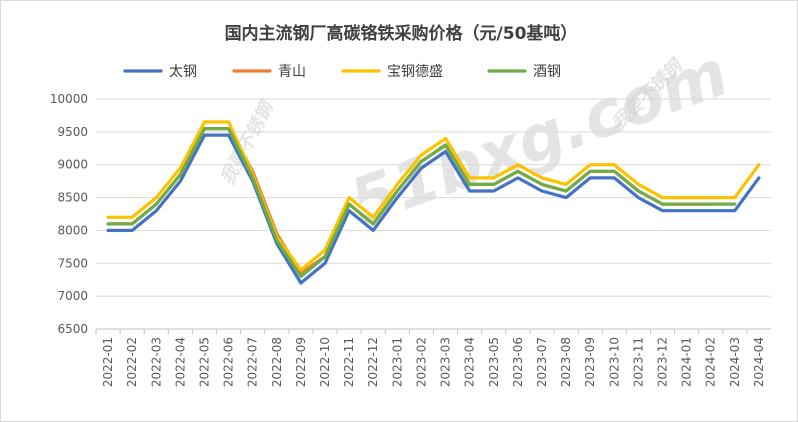  What do you see at coordinates (415, 72) in the screenshot?
I see `legend-label-2: 宝钢德盛` at bounding box center [415, 72].